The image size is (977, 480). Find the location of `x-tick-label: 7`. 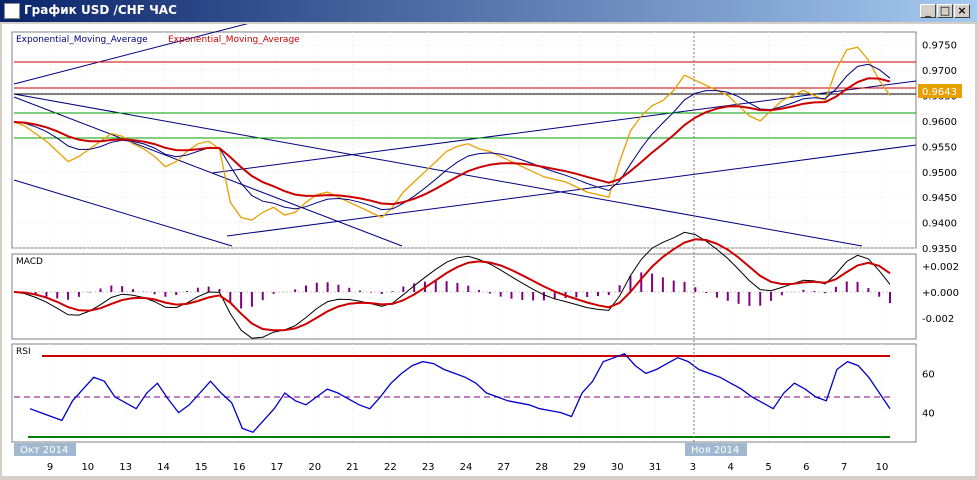

x-tick-label: 7 is located at coordinates (844, 467).